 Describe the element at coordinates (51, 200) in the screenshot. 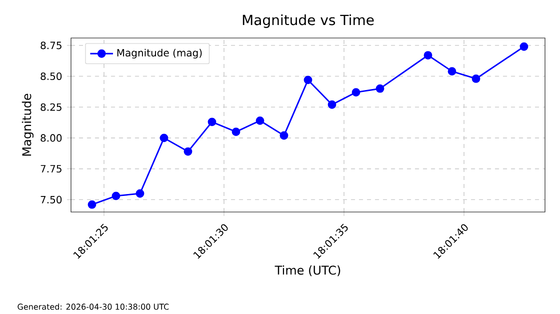

I see `y-tick-label: 7.50` at that location.